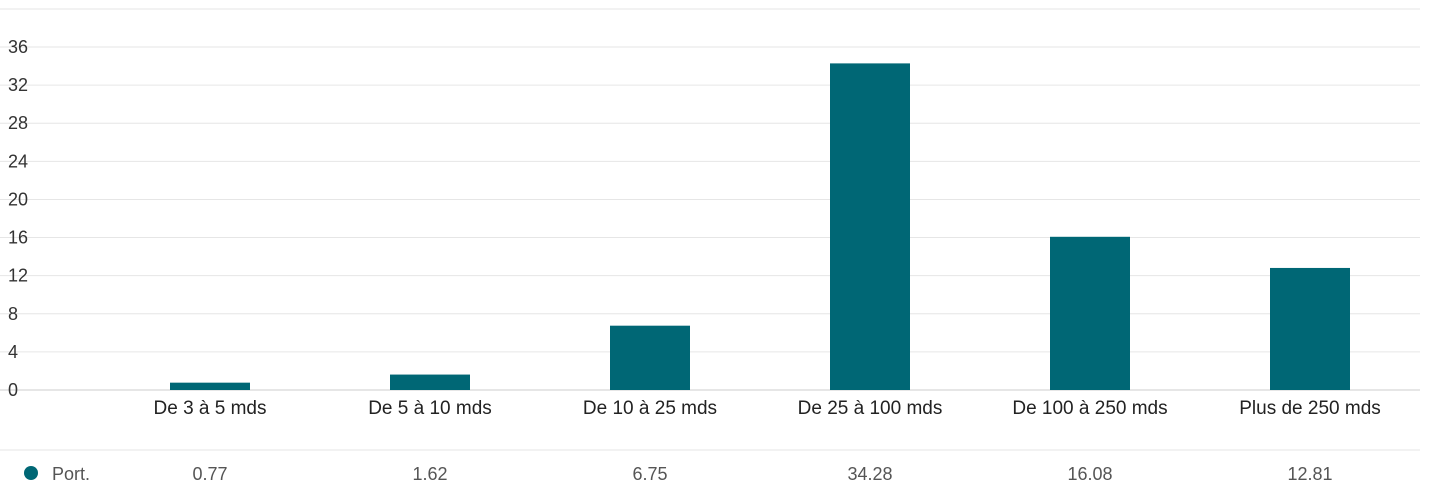 This screenshot has width=1430, height=490. Describe the element at coordinates (31, 473) in the screenshot. I see `legend-marker-icon` at that location.